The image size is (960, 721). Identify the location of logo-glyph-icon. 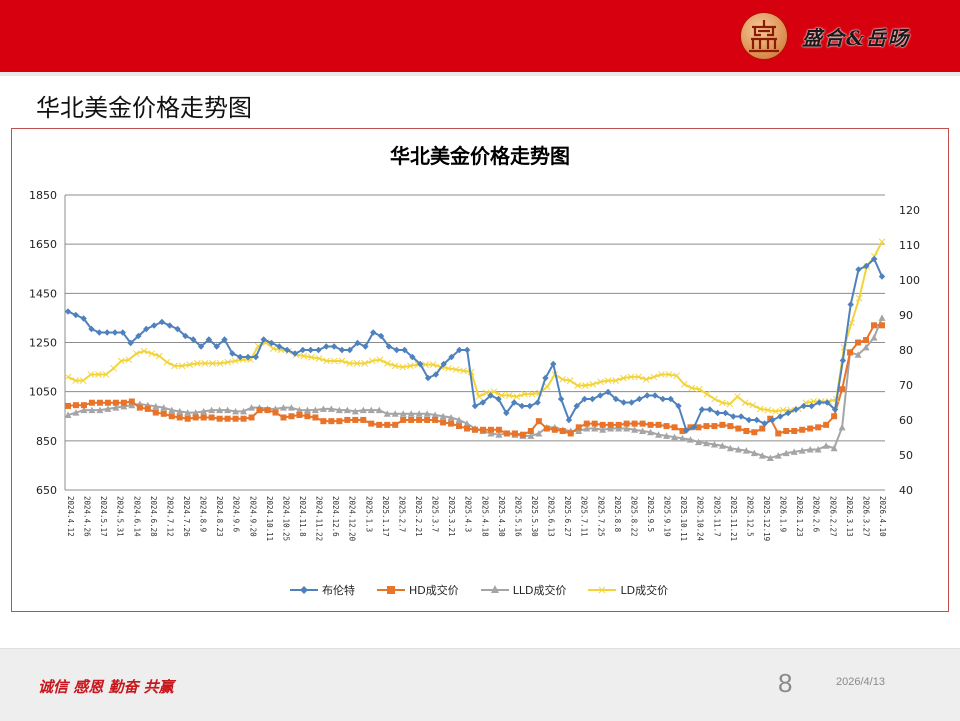
(764, 36).